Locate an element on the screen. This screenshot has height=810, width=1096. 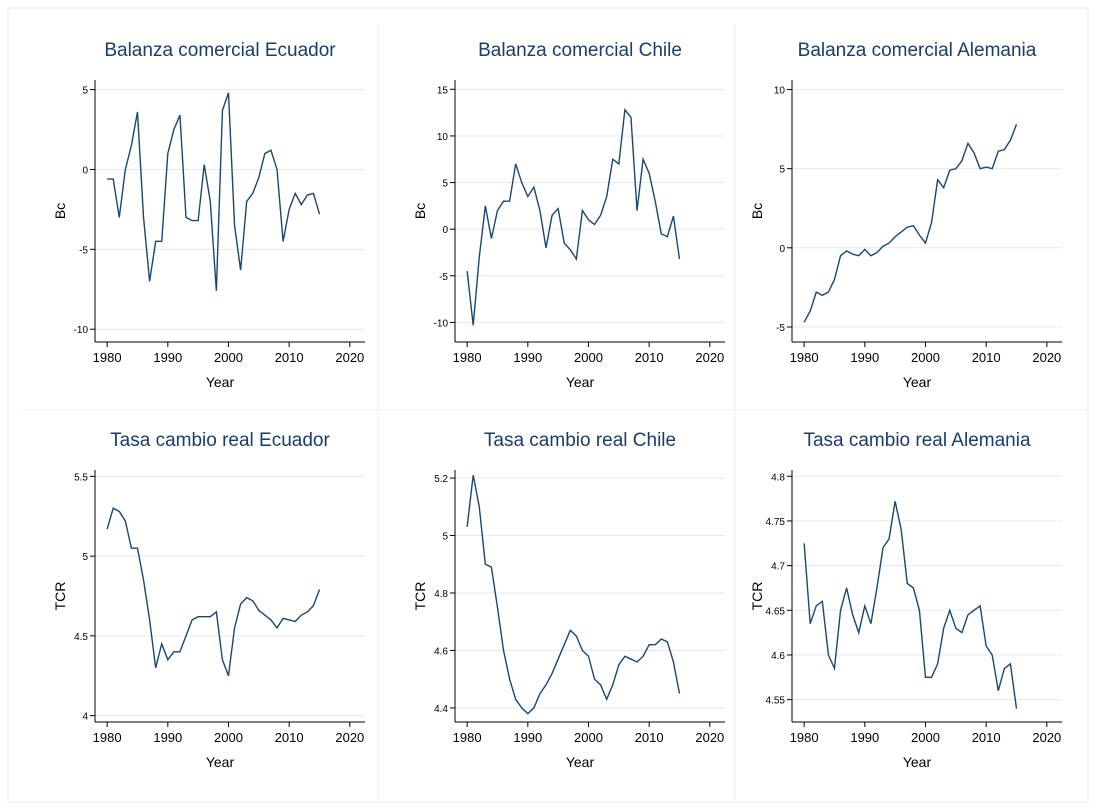
y-tick-label: 4 is located at coordinates (85, 717).